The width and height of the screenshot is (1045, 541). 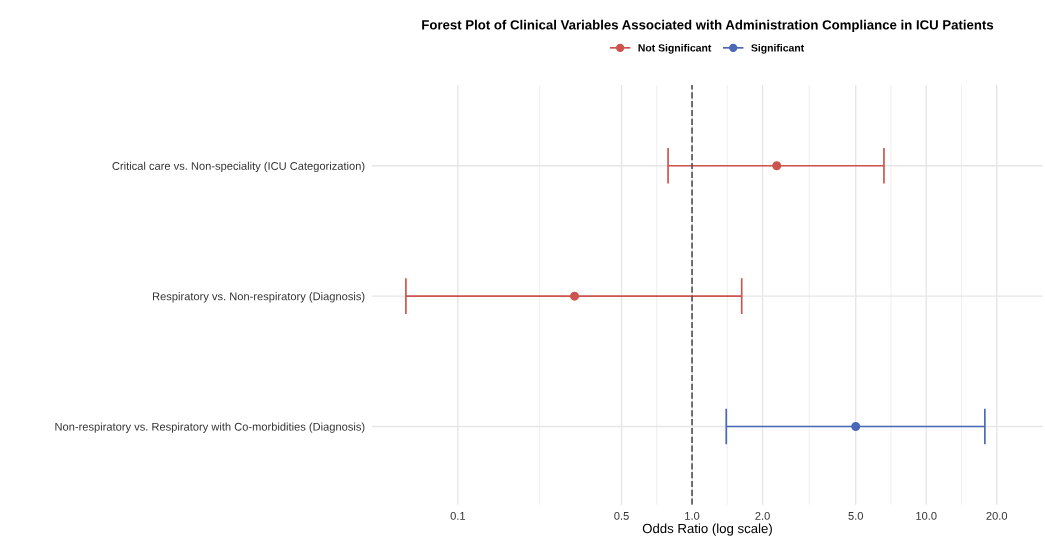 What do you see at coordinates (926, 515) in the screenshot?
I see `x-tick-label: 10.0` at bounding box center [926, 515].